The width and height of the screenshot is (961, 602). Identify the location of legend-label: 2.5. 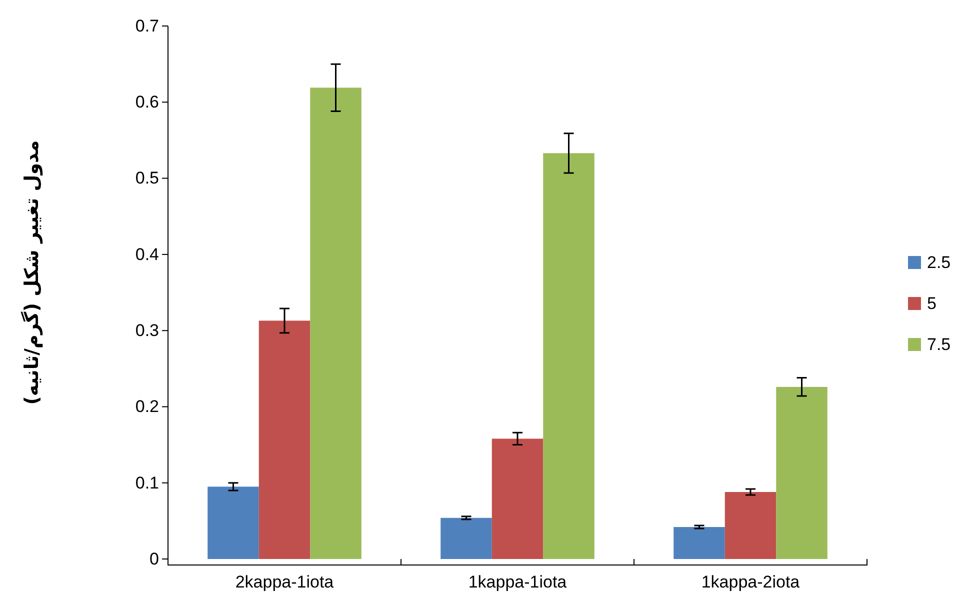
(939, 262).